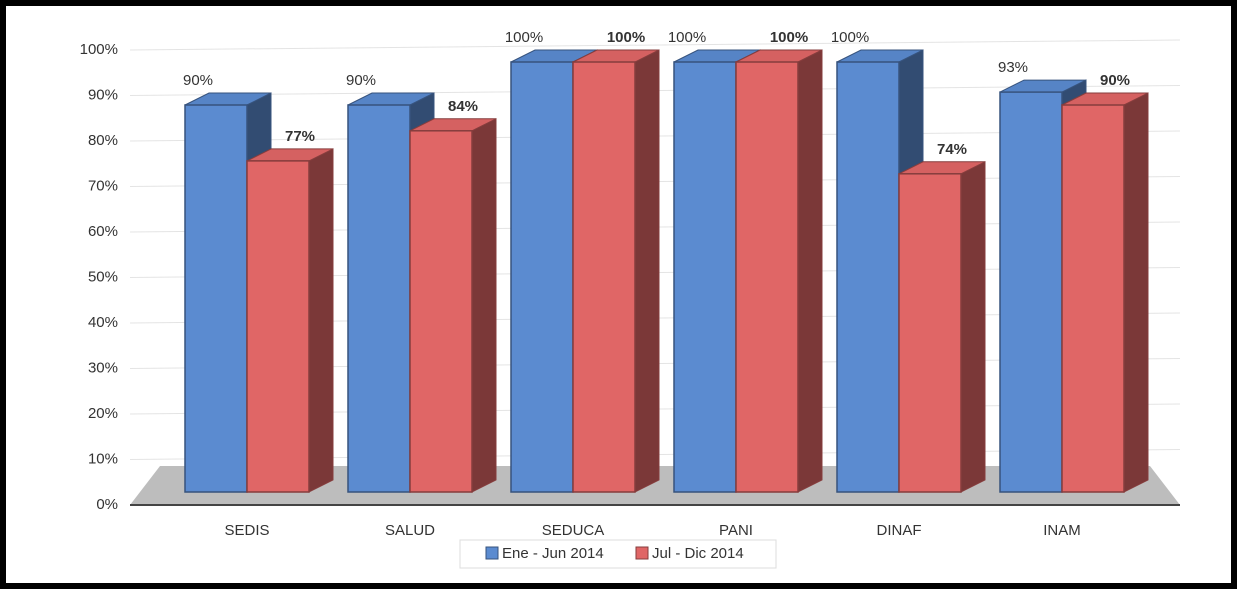  What do you see at coordinates (618, 554) in the screenshot?
I see `legend-box` at bounding box center [618, 554].